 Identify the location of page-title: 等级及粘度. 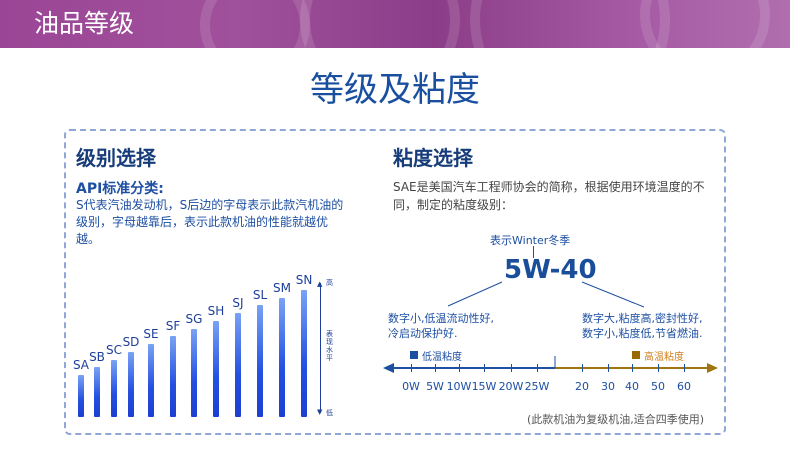
(395, 90).